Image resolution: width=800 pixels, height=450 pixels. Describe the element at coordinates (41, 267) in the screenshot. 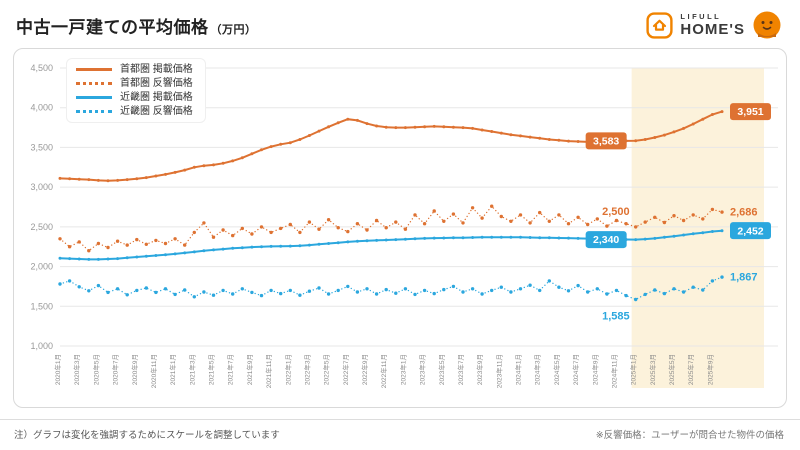

I see `svg-text: 2,000` at that location.